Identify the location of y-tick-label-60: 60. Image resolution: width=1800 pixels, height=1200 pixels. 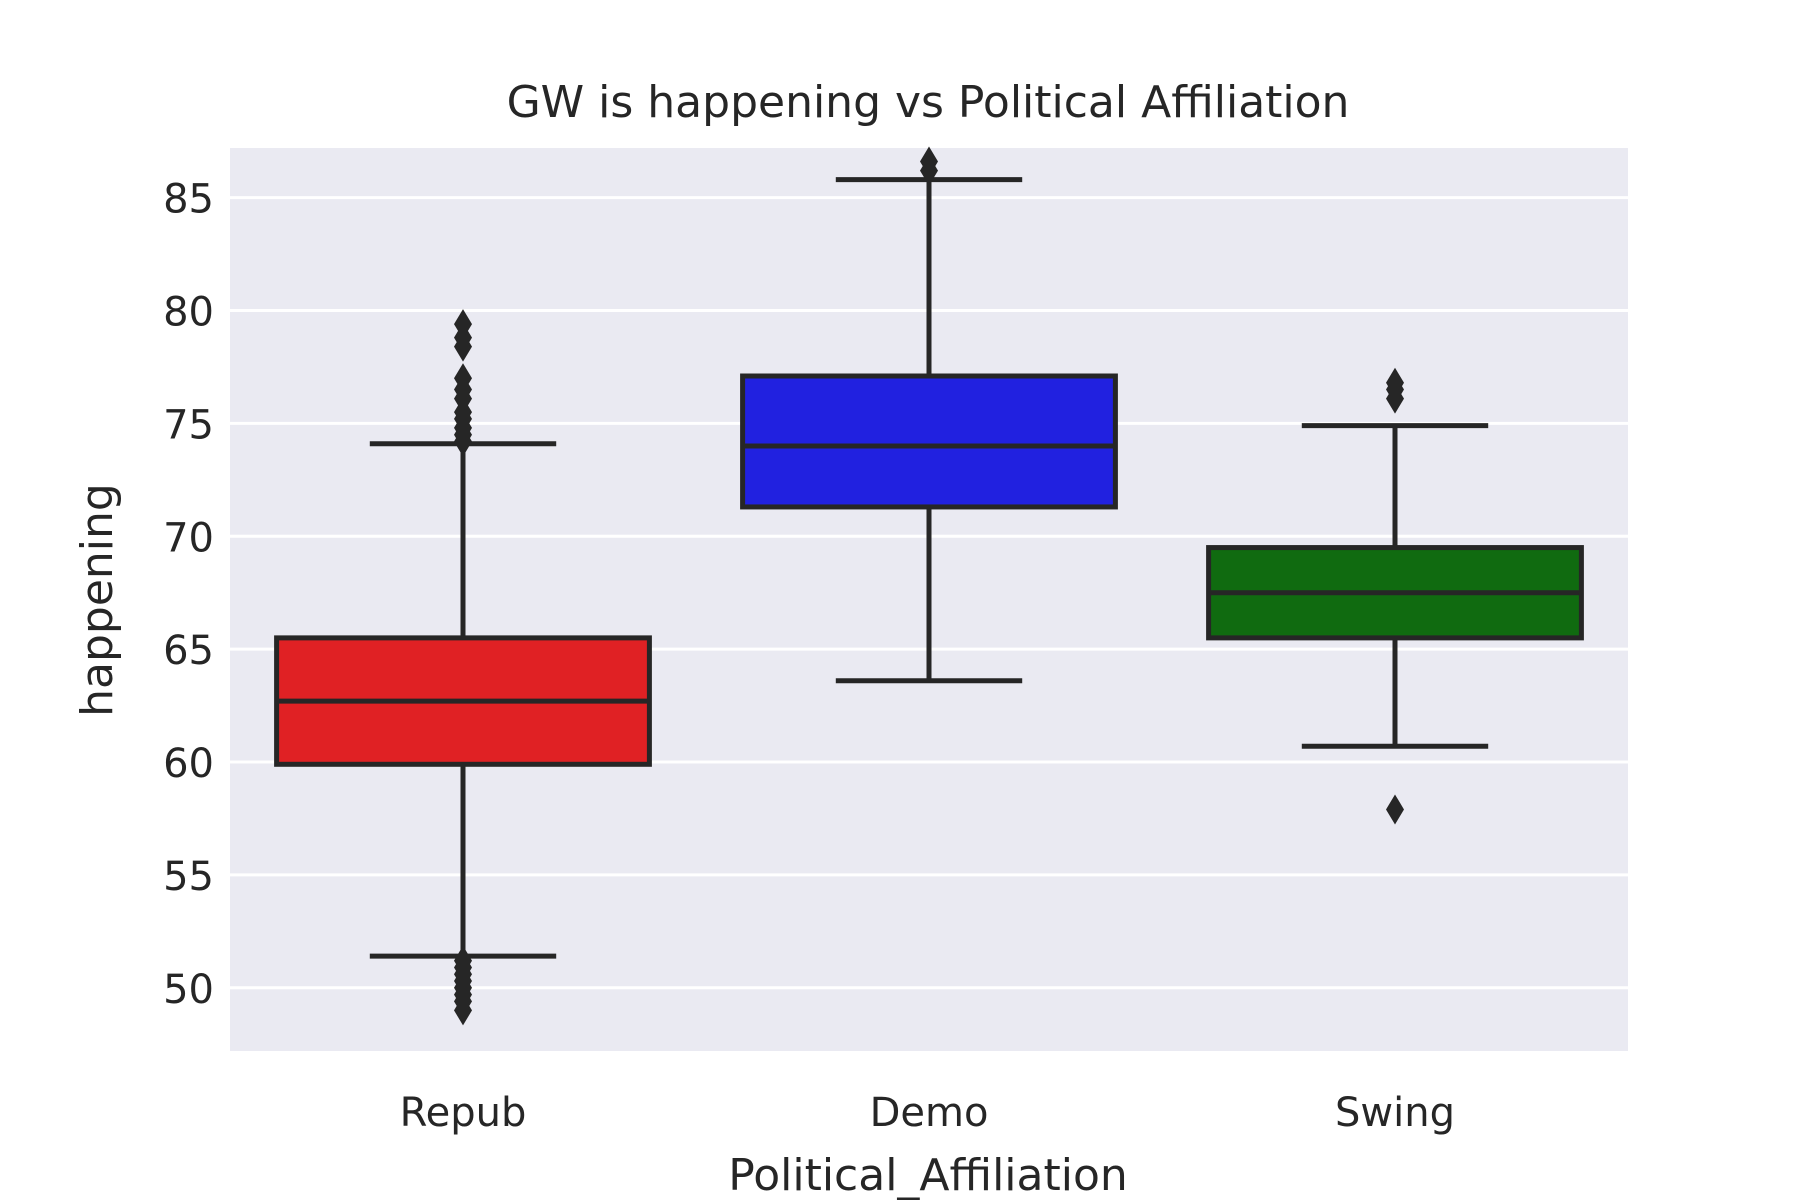
(188, 764).